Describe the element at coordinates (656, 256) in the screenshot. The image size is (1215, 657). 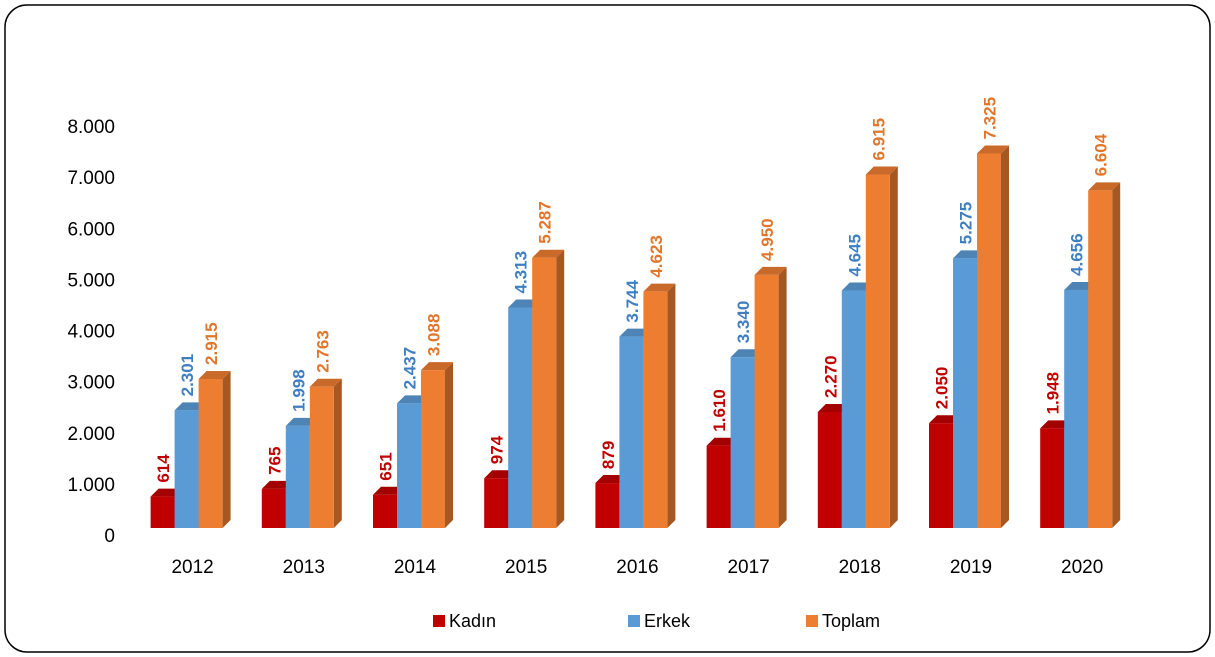
I see `value-label: 4.623` at that location.